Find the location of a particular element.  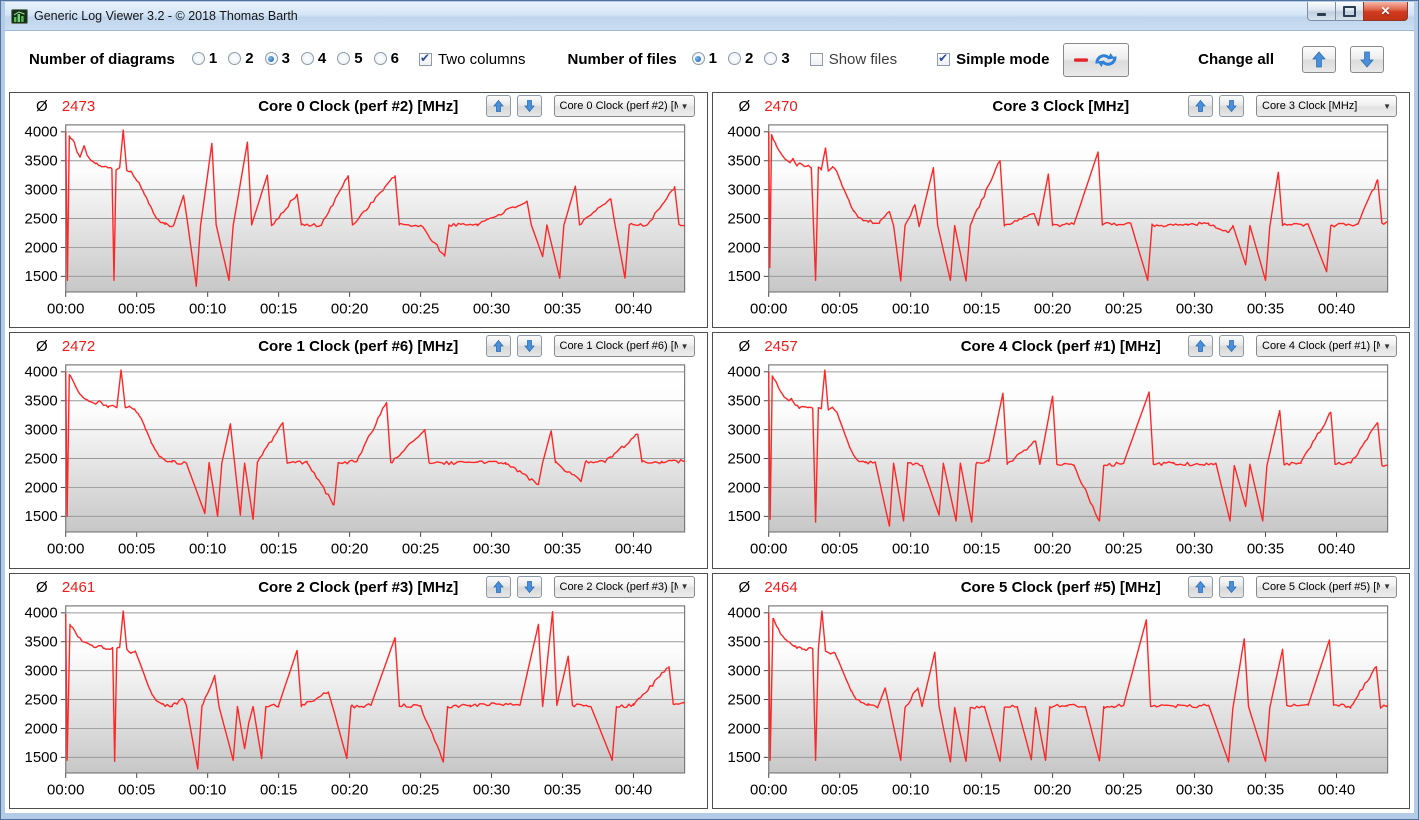

chevron-down-icon: ▼ is located at coordinates (684, 587).